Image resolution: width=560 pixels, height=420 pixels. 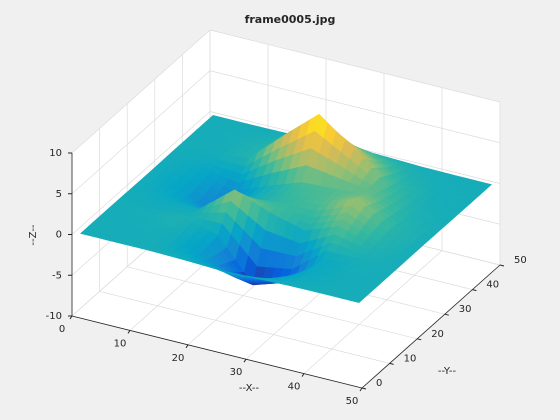 I want to click on x-axis-label: --X--, so click(x=249, y=388).